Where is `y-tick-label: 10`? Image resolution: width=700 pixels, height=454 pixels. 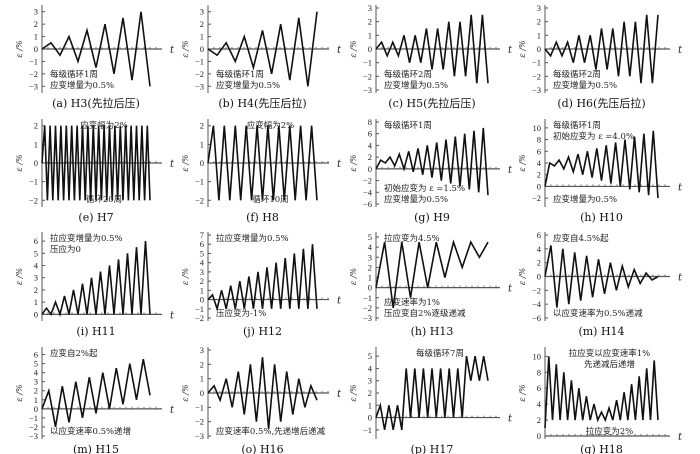
y-tick-label: 10 is located at coordinates (537, 128).